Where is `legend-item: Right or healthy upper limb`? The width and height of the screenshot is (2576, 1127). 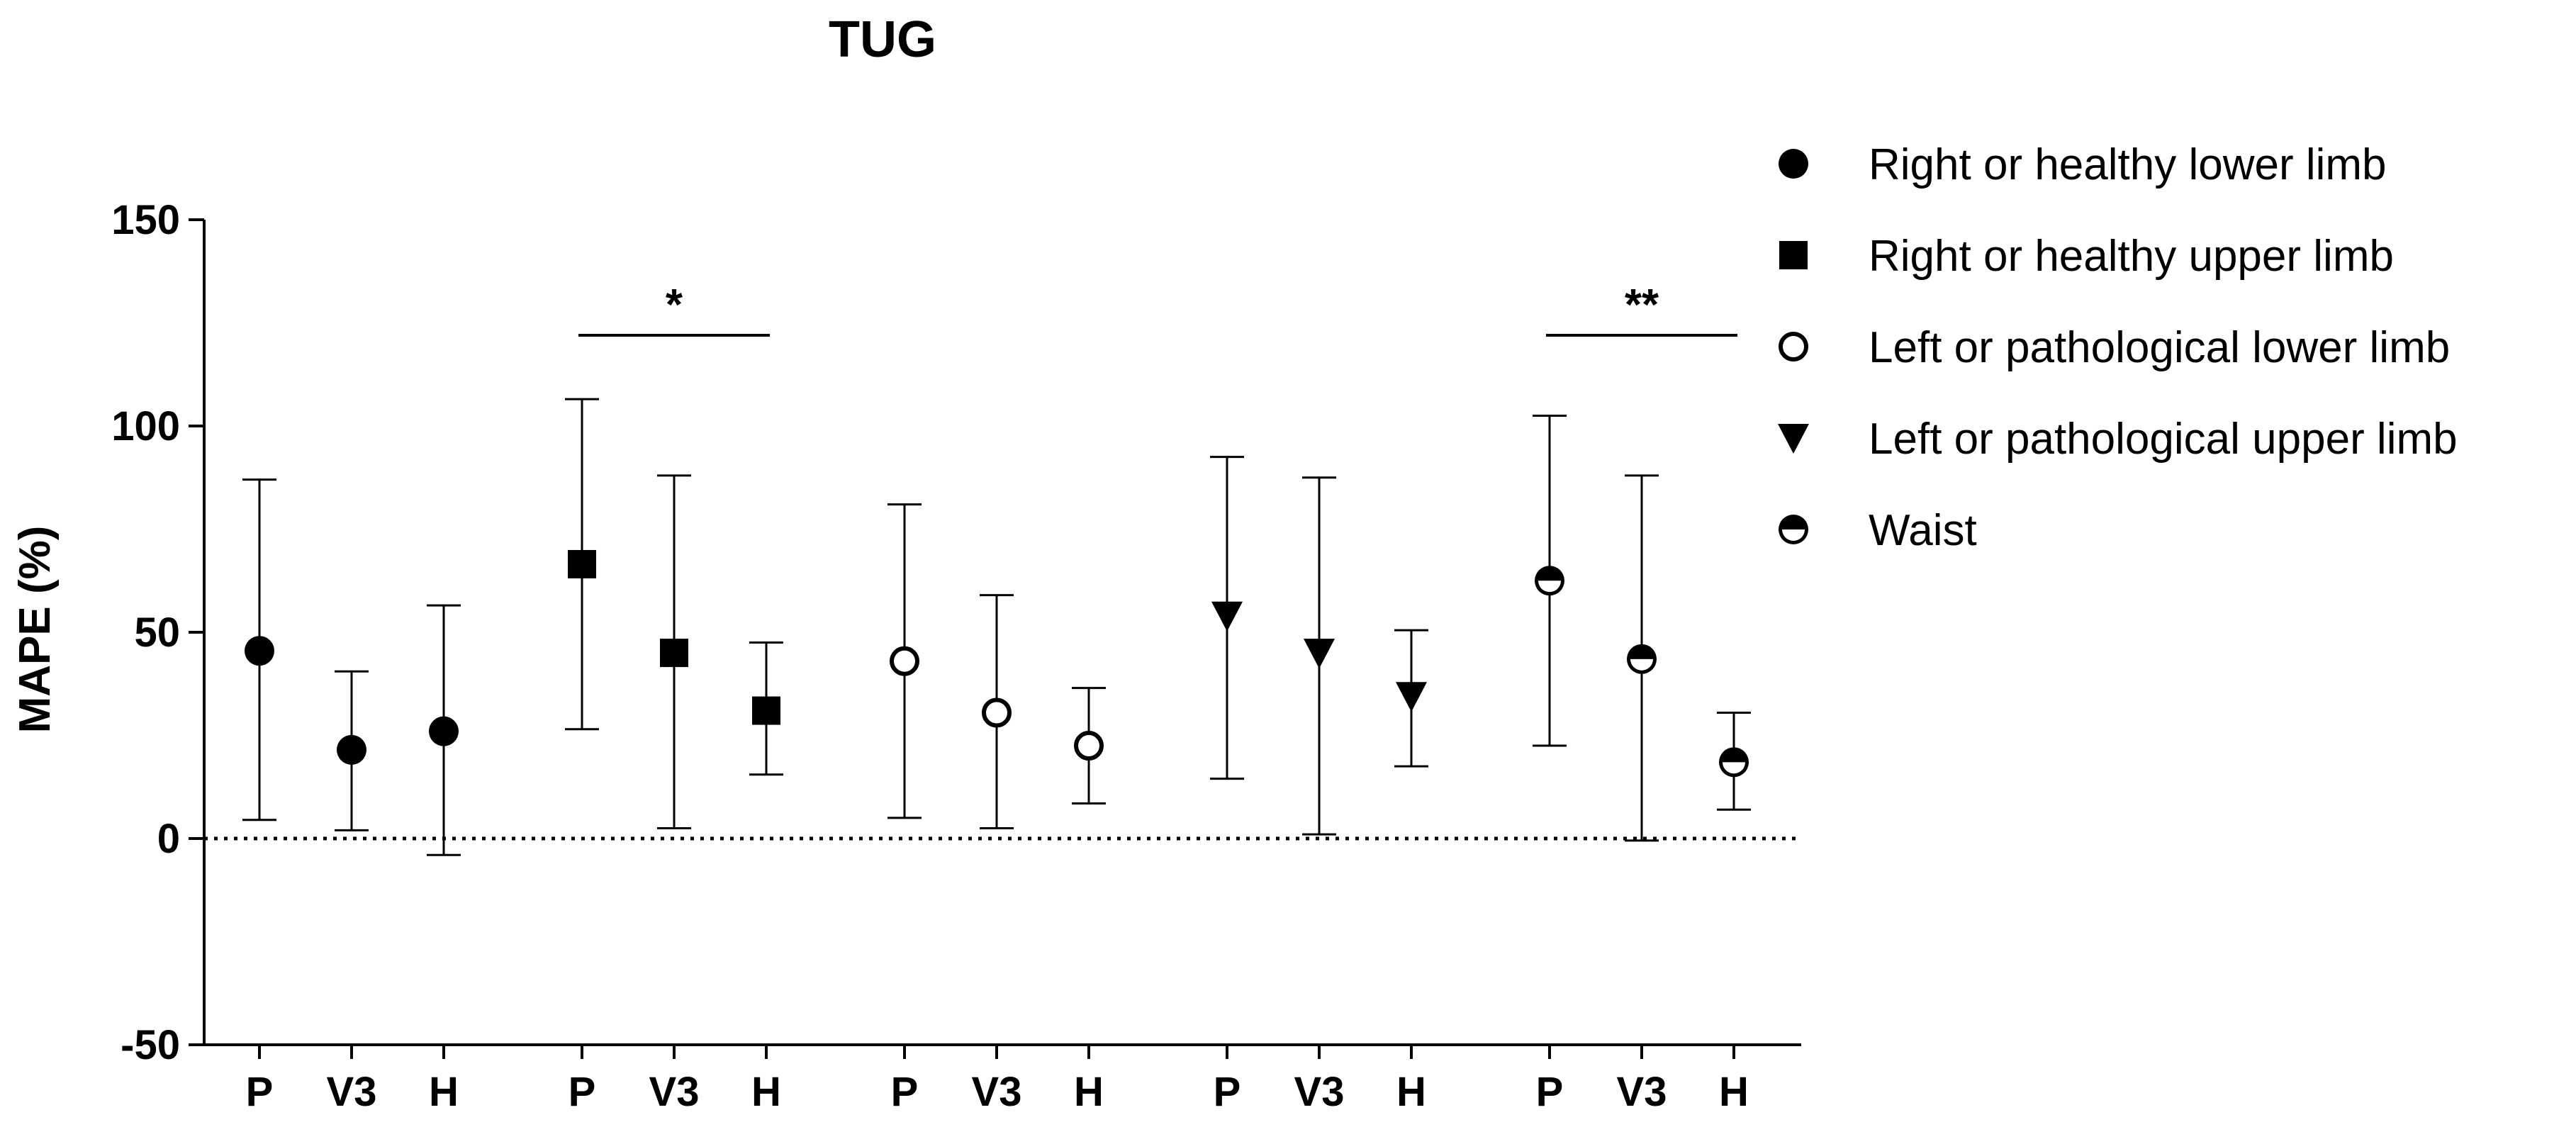
legend-item: Right or healthy upper limb is located at coordinates (2086, 256).